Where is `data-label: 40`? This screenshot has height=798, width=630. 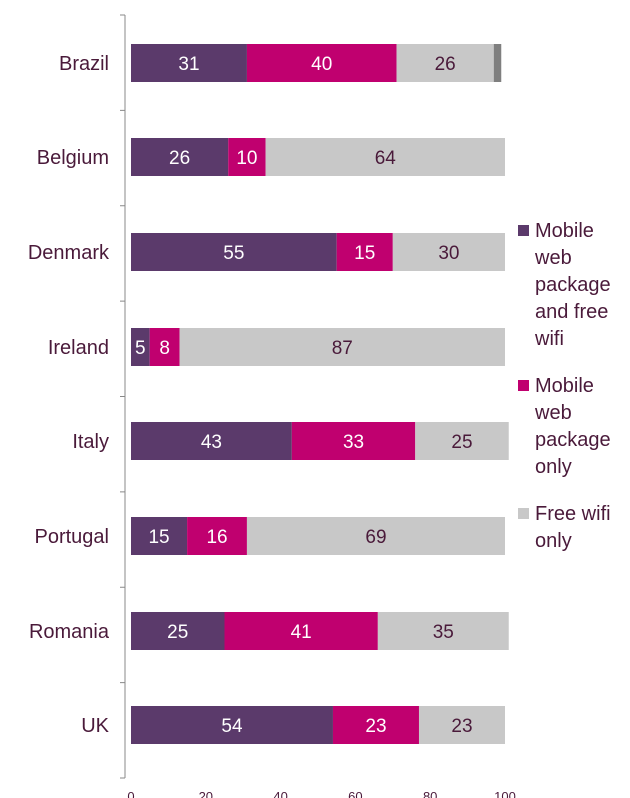
data-label: 40 is located at coordinates (321, 64).